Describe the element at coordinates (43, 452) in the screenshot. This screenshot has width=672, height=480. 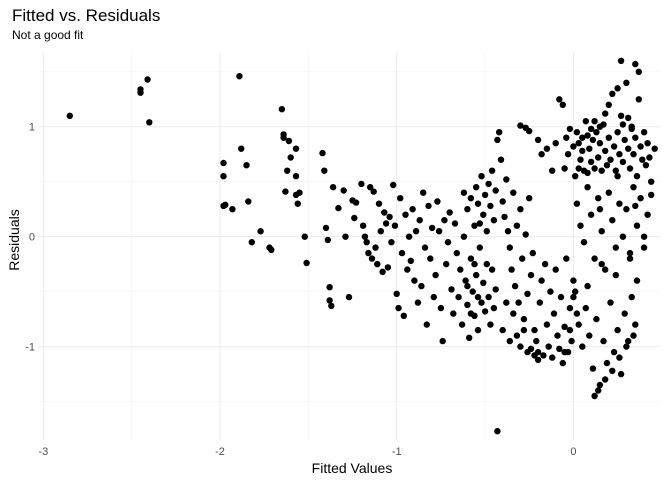
I see `x-tick-label-0: -3` at that location.